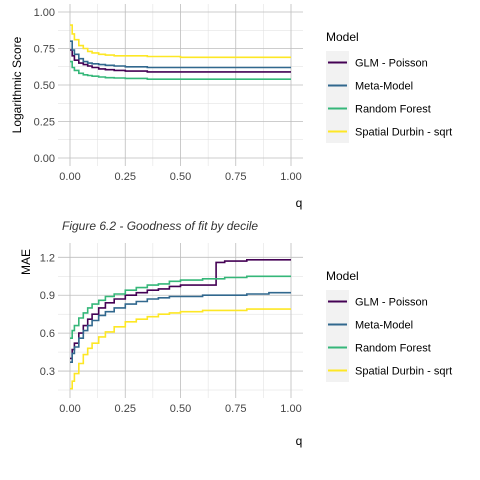 Image resolution: width=480 pixels, height=480 pixels. I want to click on panel2-y-tick-label: 0.3, so click(47, 372).